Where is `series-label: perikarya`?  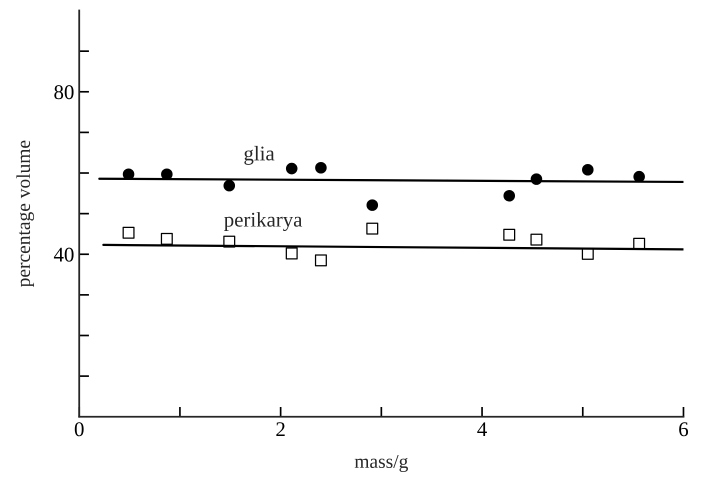
series-label: perikarya is located at coordinates (263, 222).